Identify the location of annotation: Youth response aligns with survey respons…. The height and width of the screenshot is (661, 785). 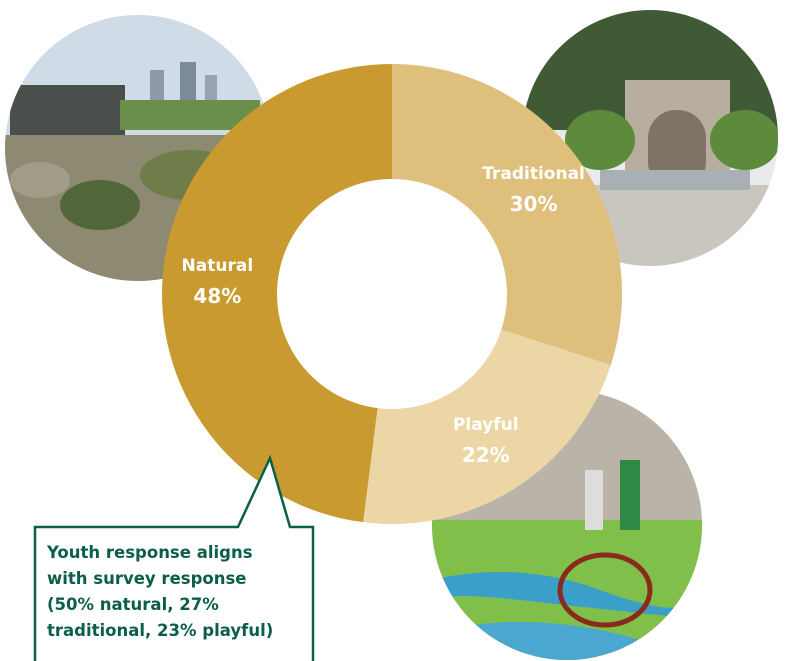
(159, 591).